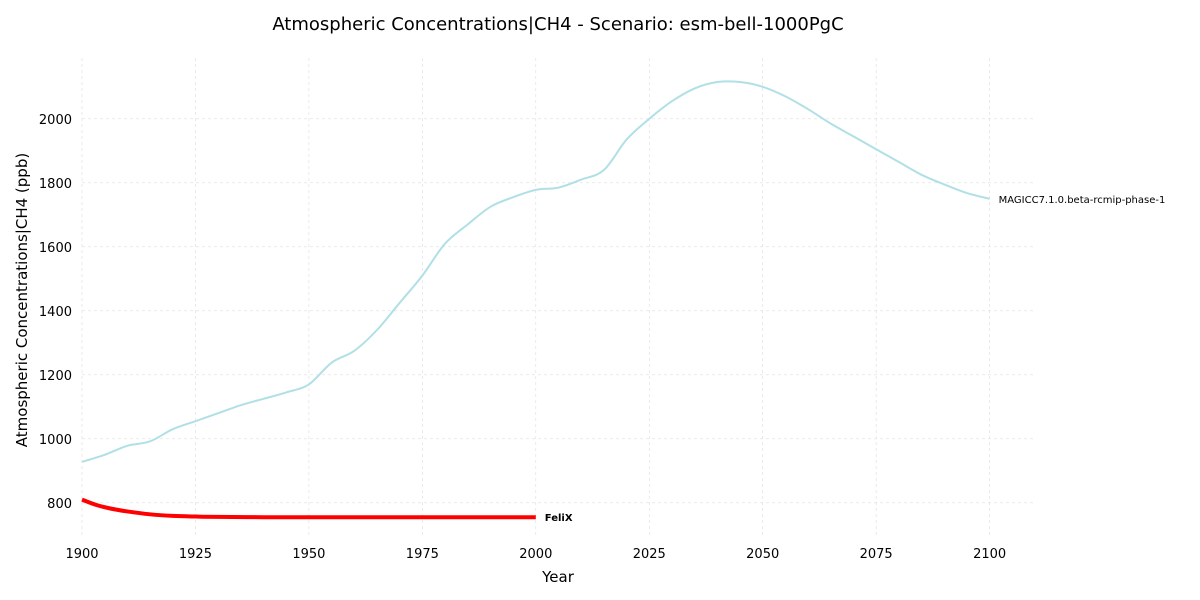 The height and width of the screenshot is (600, 1200). I want to click on y-tick-label: 1400, so click(55, 312).